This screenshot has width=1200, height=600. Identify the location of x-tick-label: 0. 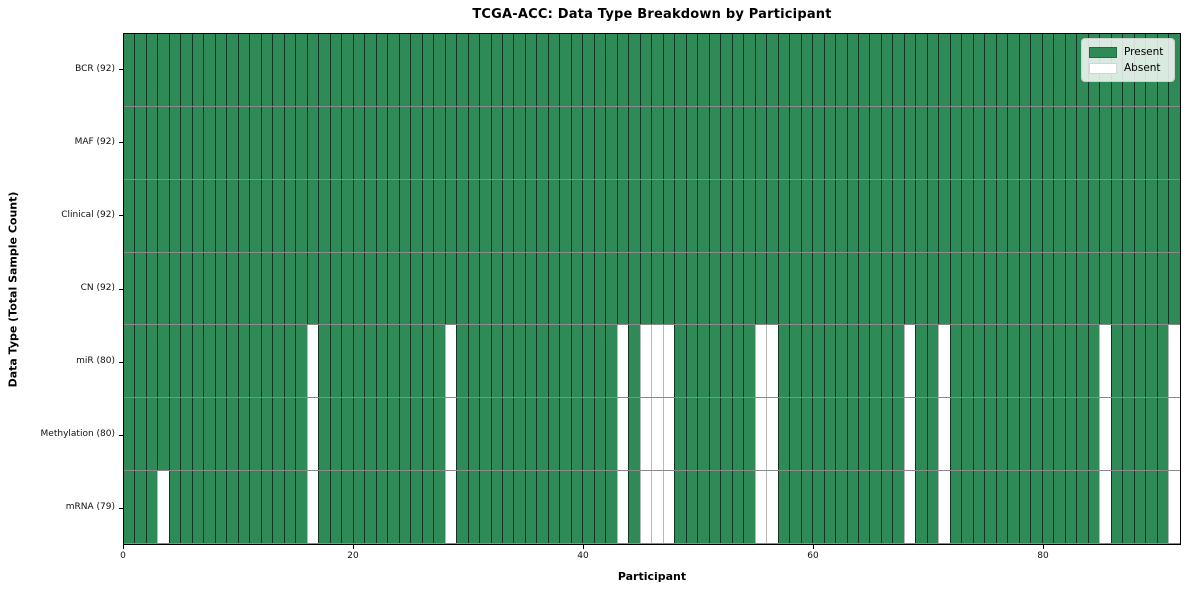
(123, 556).